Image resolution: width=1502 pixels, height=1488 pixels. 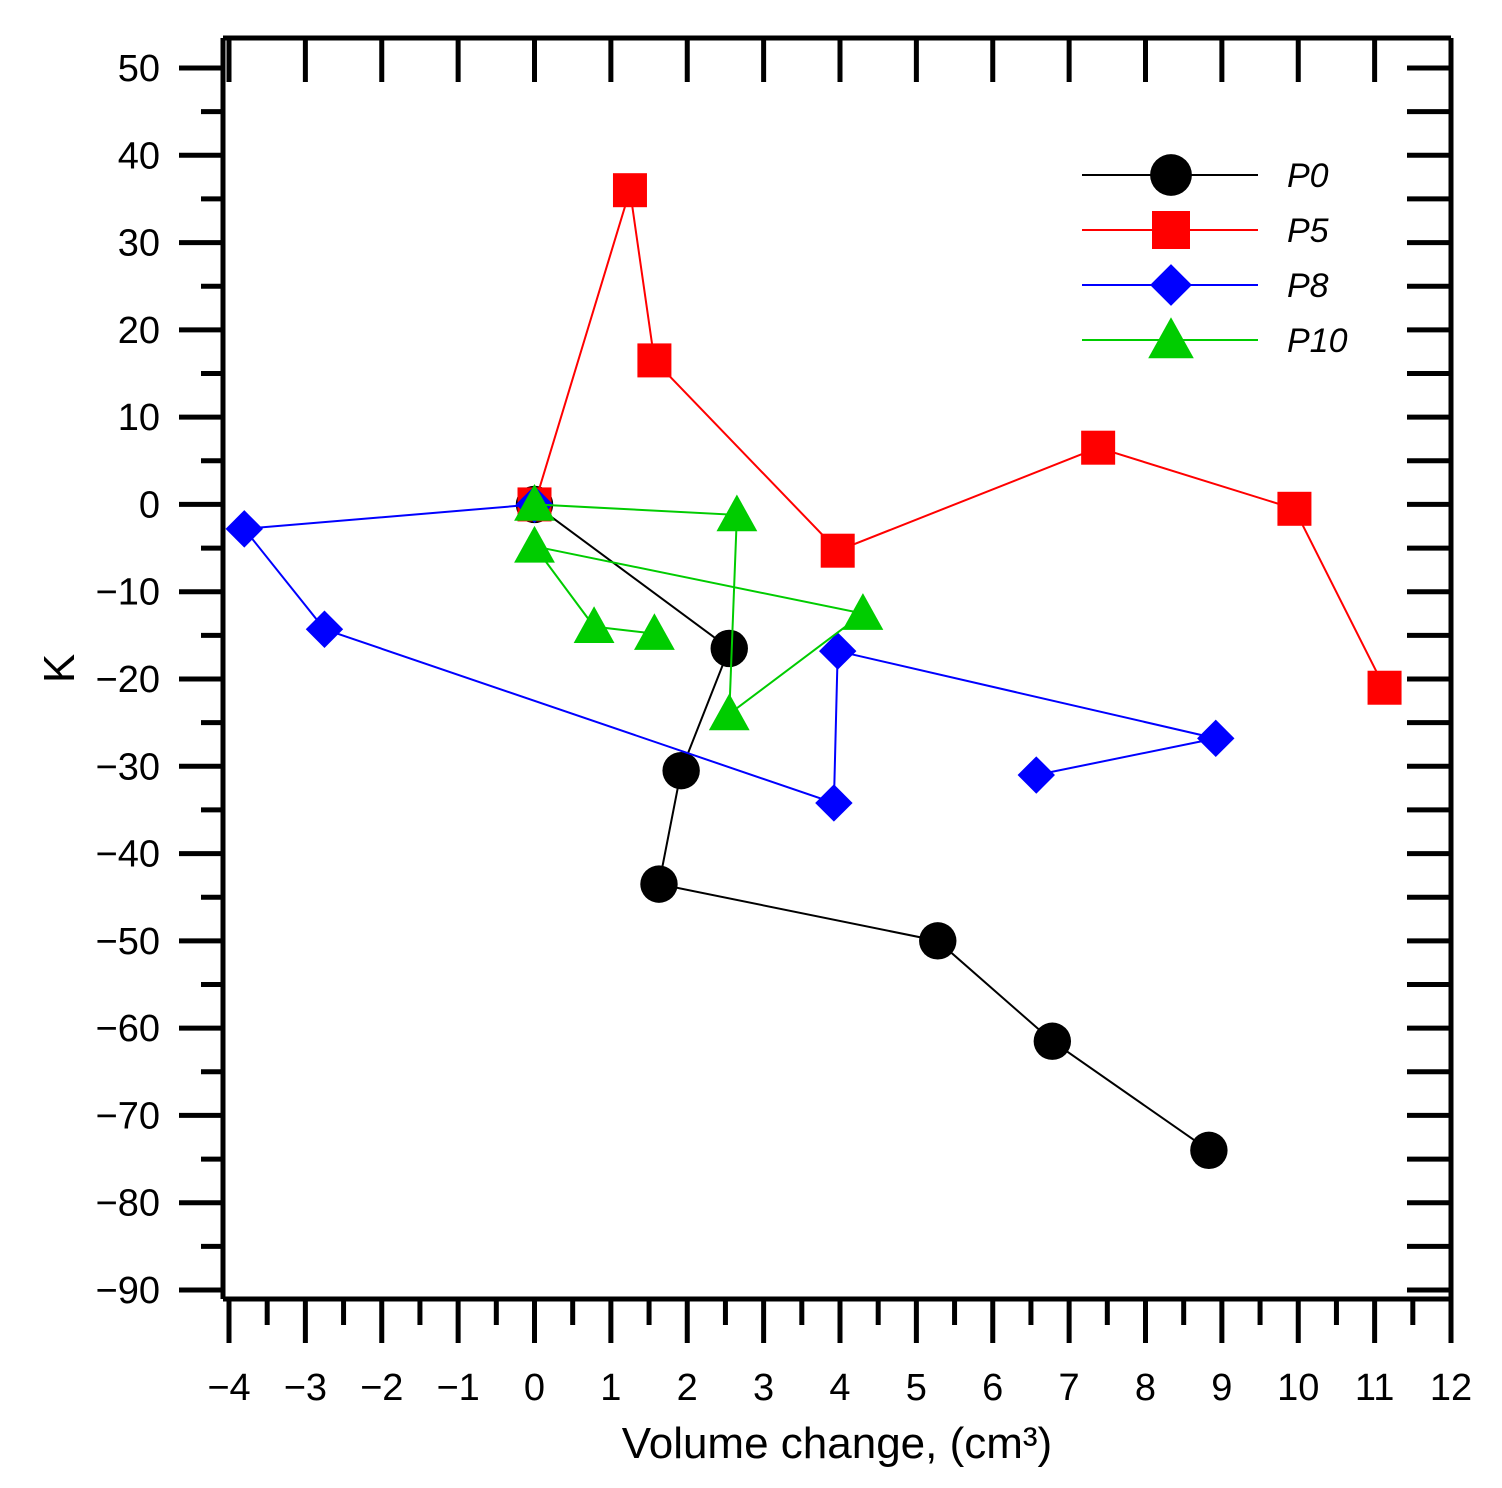 I want to click on legend-item-p0: P0, so click(x=1205, y=175).